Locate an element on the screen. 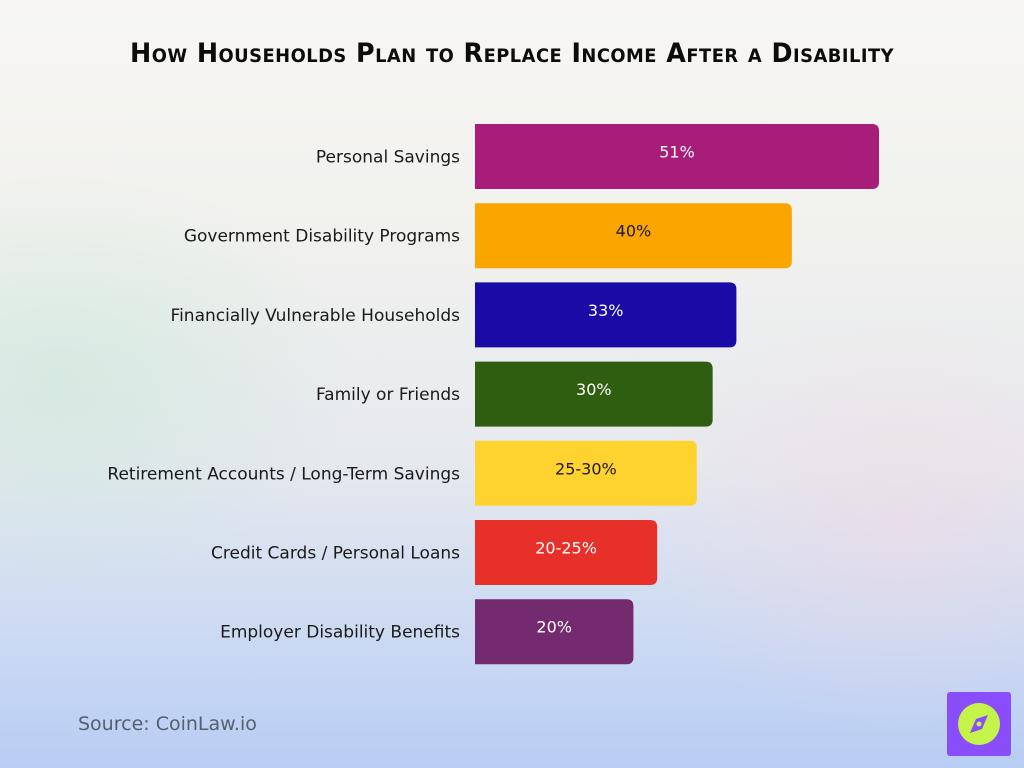 This screenshot has width=1024, height=768. category-label: Financially Vulnerable Households is located at coordinates (316, 316).